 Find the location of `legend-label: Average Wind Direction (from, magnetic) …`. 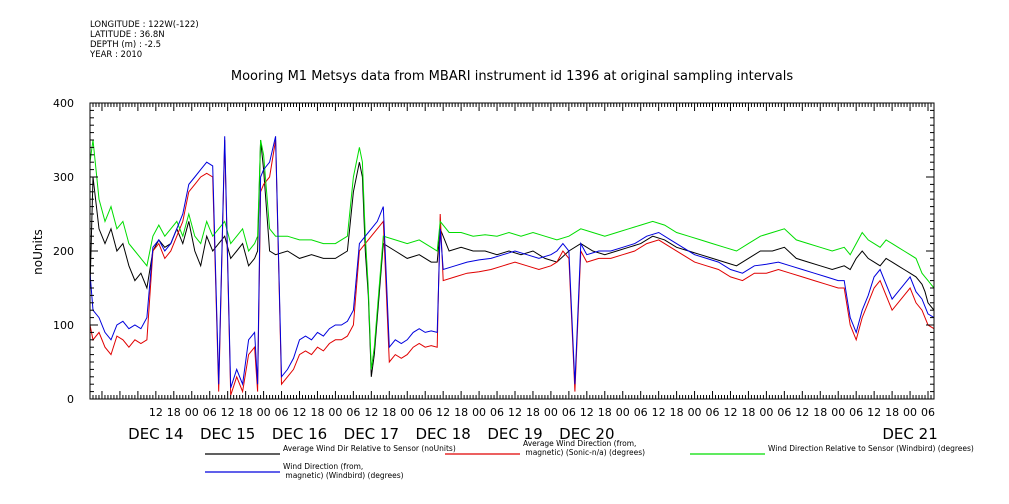

legend-label: Average Wind Direction (from, magnetic) … is located at coordinates (584, 448).